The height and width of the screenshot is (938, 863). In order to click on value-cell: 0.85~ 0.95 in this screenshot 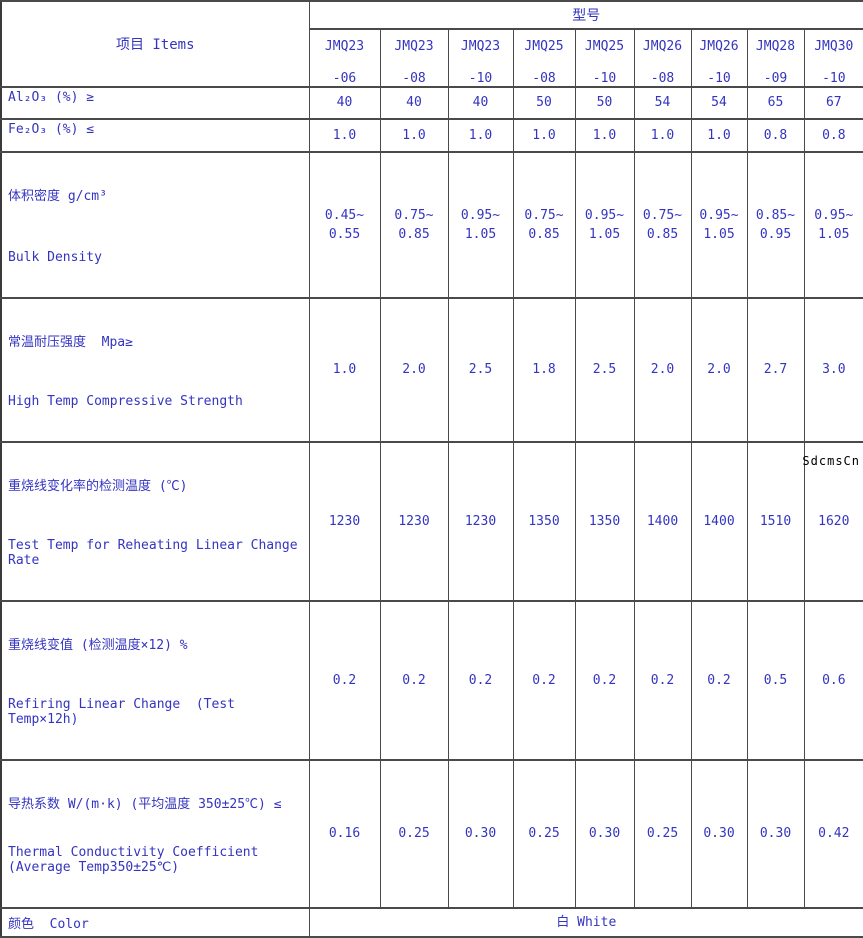, I will do `click(775, 225)`.